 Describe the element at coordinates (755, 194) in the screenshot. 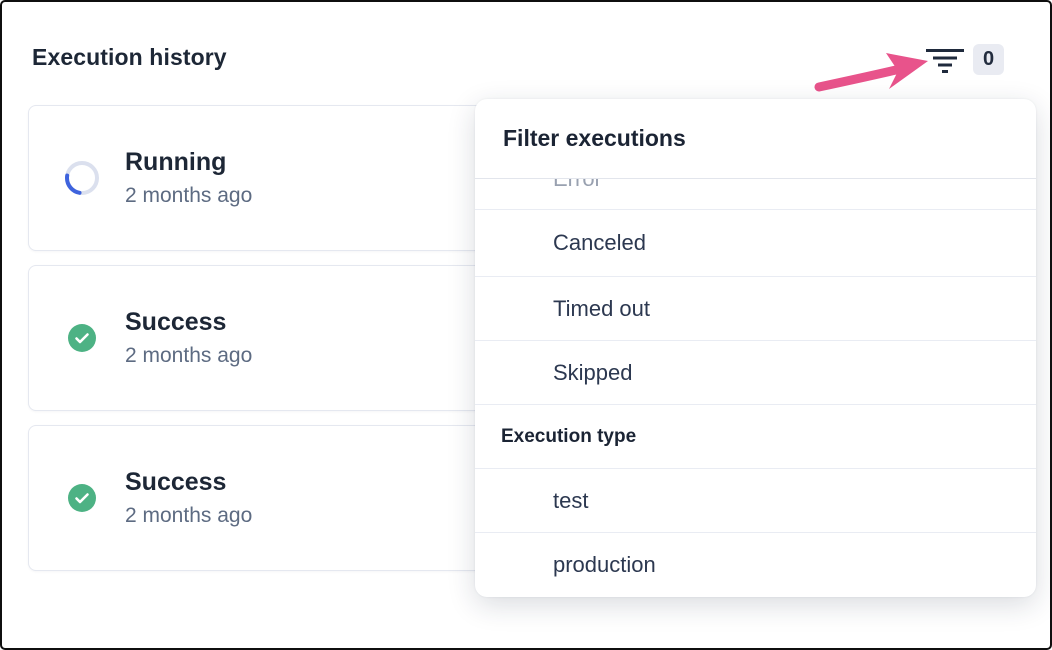

I see `filter-option-error: Error` at that location.